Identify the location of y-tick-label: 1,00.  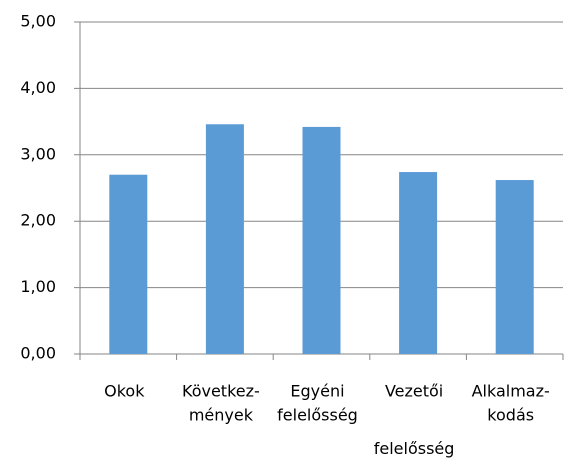
(38, 286).